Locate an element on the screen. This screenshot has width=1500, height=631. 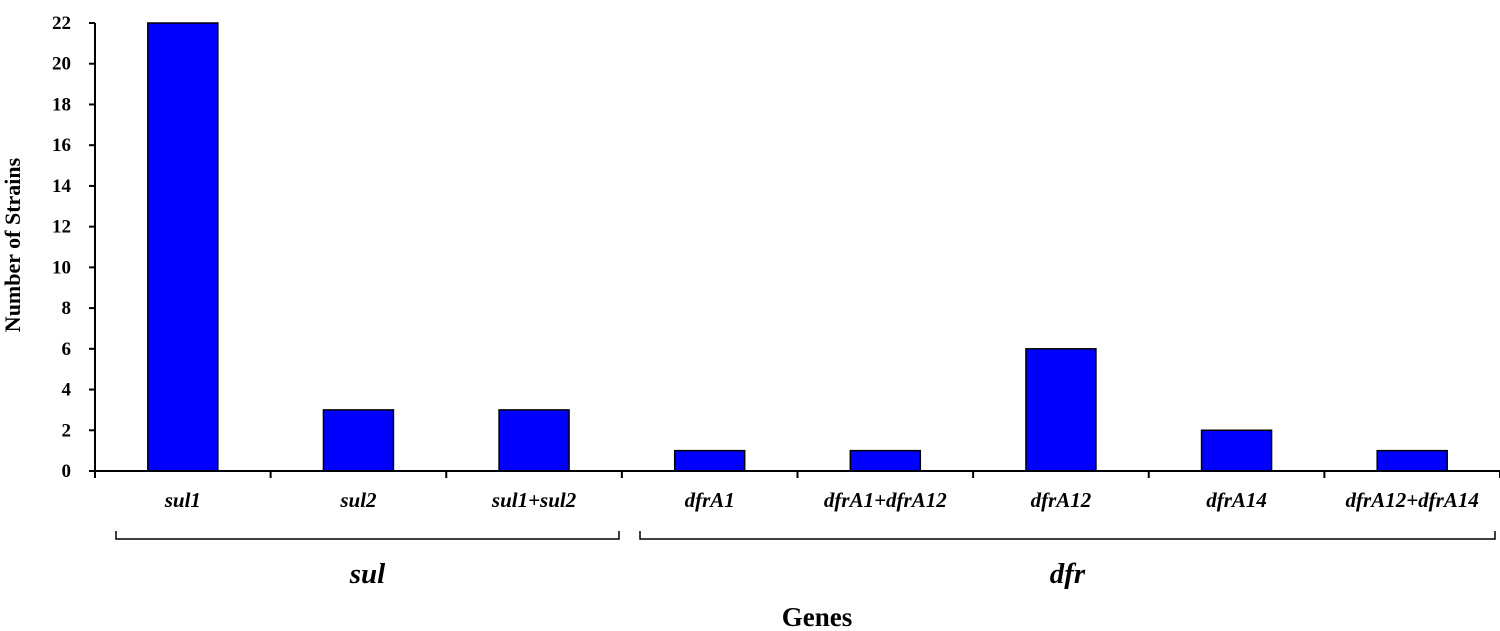
y-tick-label: 22 is located at coordinates (61, 23).